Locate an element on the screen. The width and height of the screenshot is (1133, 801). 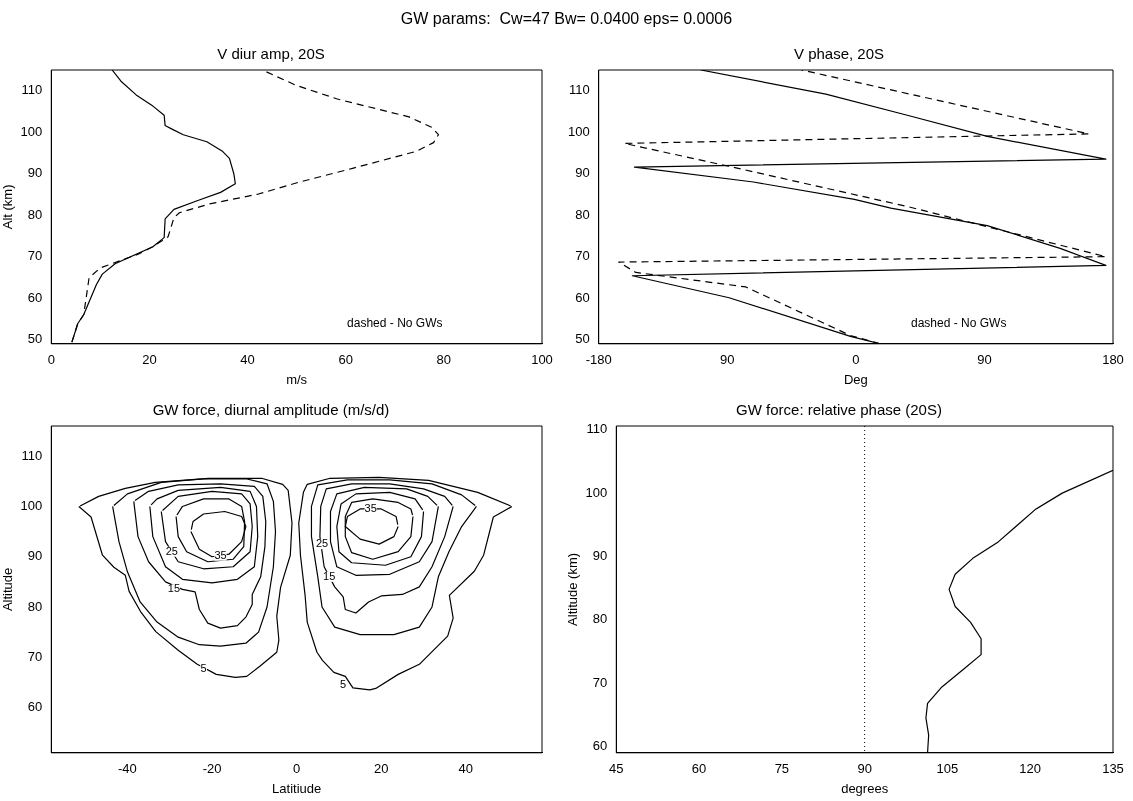
x-tick-label: 120 is located at coordinates (1030, 769).